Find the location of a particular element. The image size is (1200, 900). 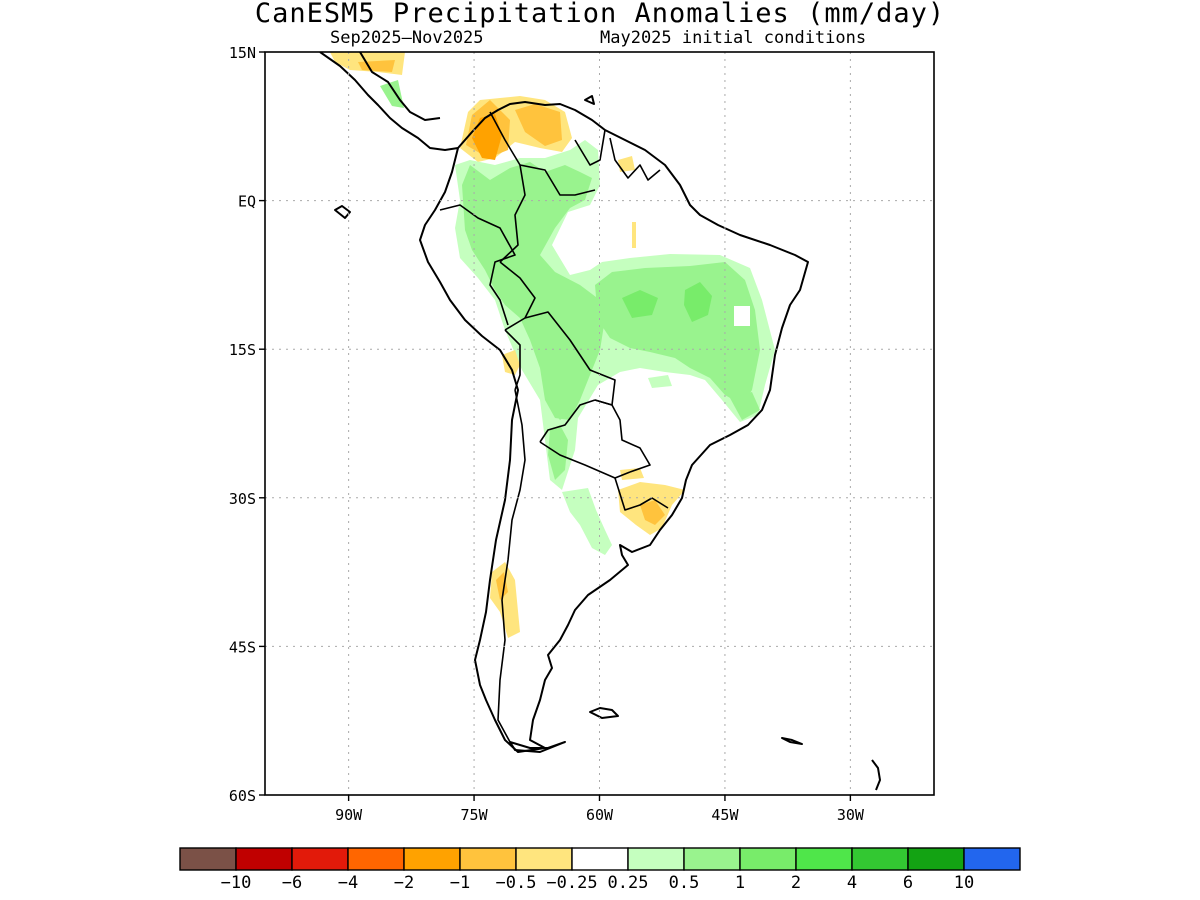

anomaly-patch-brazil-missing is located at coordinates (742, 316).